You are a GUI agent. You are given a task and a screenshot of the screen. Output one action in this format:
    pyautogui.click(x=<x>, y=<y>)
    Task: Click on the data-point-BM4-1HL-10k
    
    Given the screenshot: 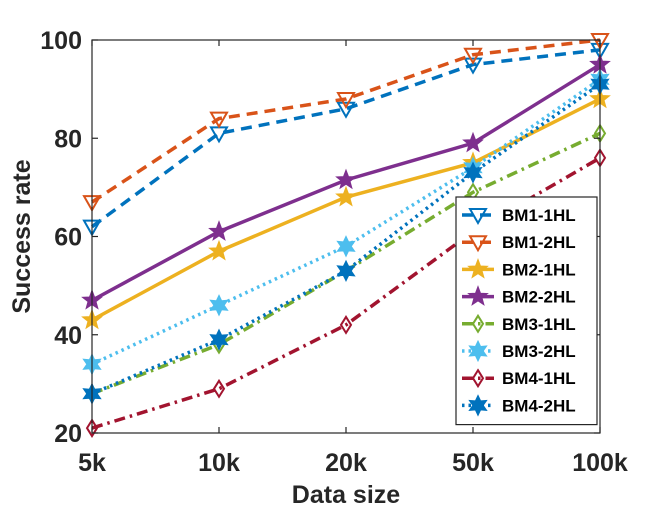 What is the action you would take?
    pyautogui.click(x=219, y=388)
    